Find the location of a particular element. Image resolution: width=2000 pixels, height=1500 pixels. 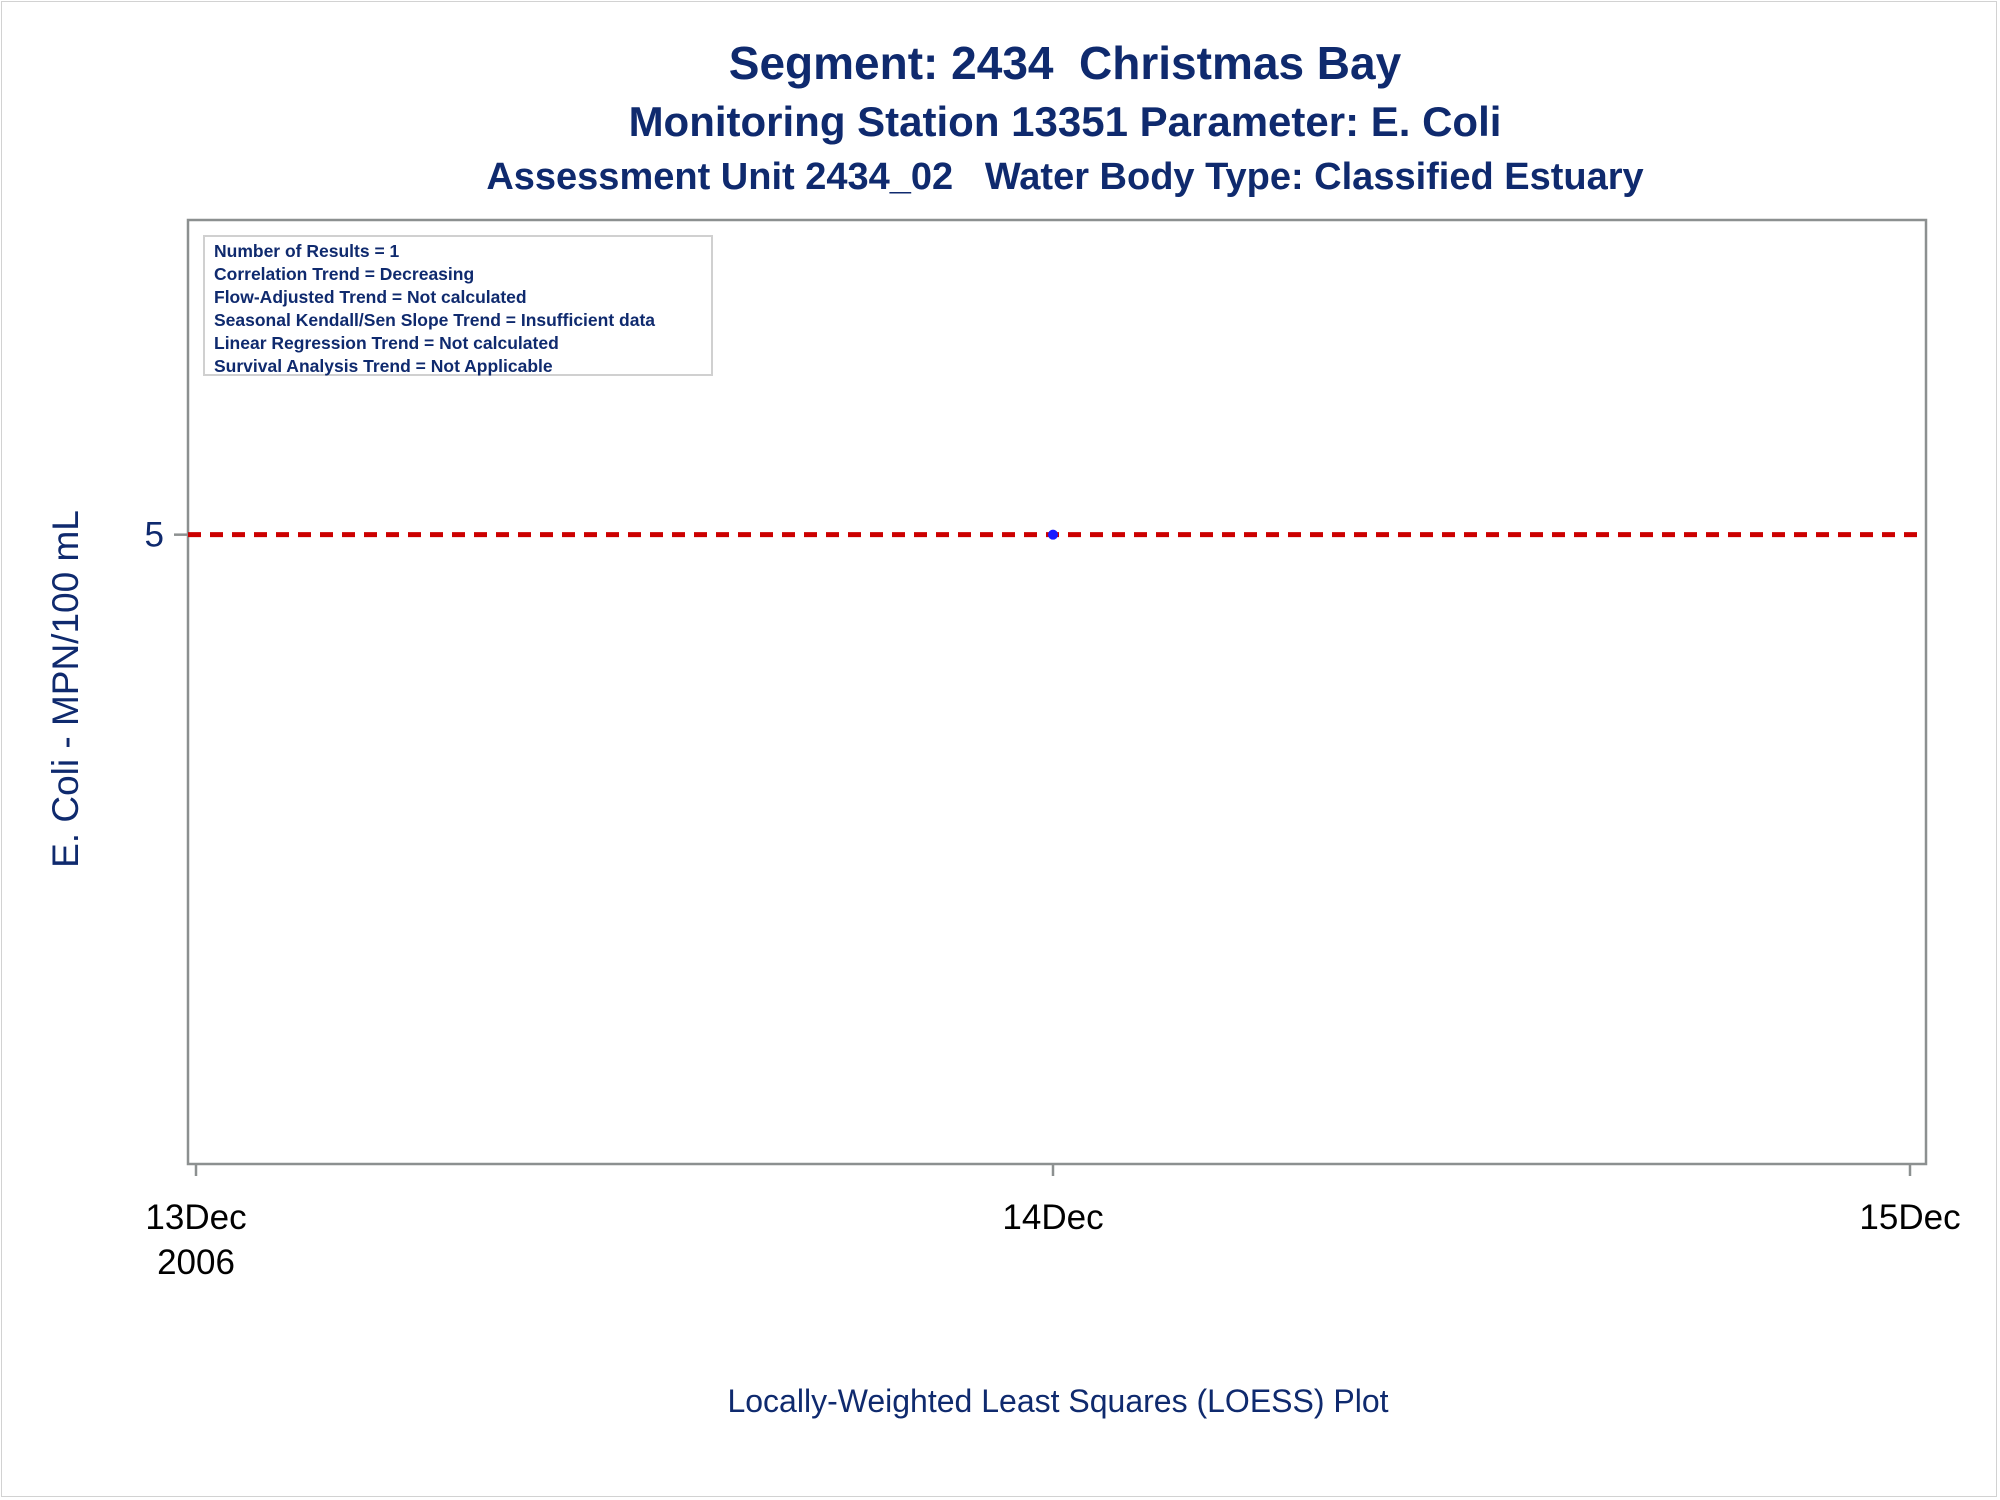

trend-stat-line: Linear Regression Trend = Not calculated is located at coordinates (386, 343).